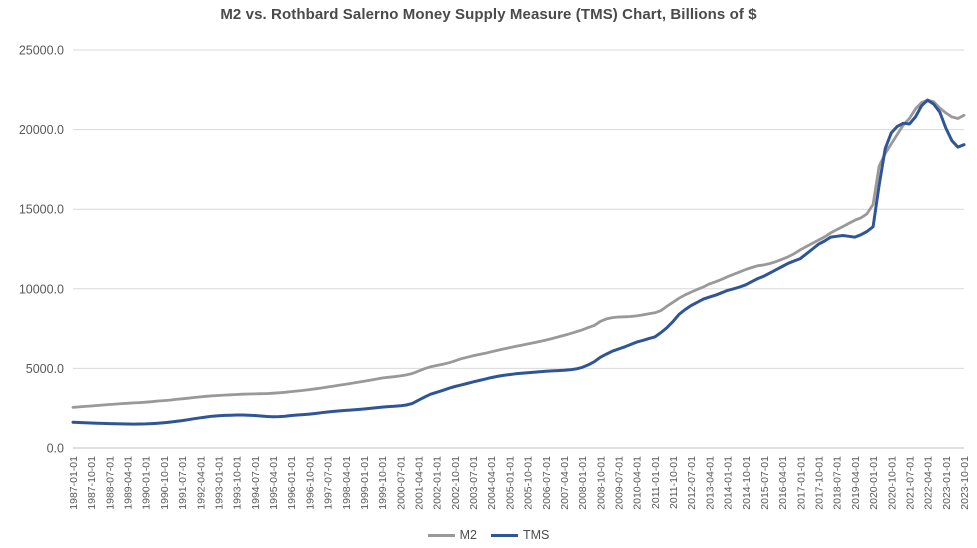  I want to click on x-tick-label: 2022-04-01, so click(929, 483).